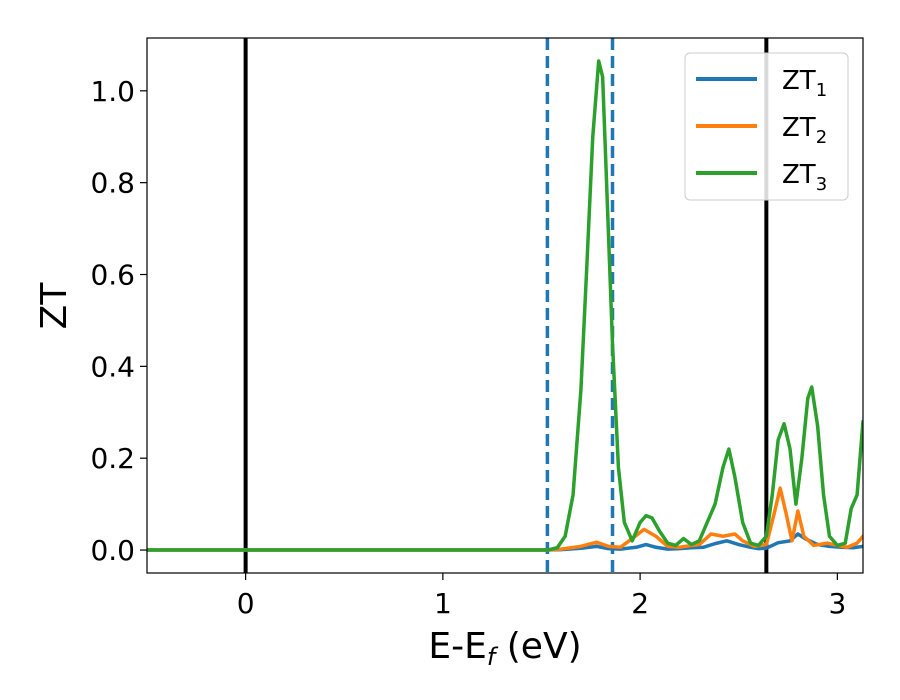 This screenshot has height=700, width=900. Describe the element at coordinates (804, 130) in the screenshot. I see `legend-label-zt2: ZT2` at that location.